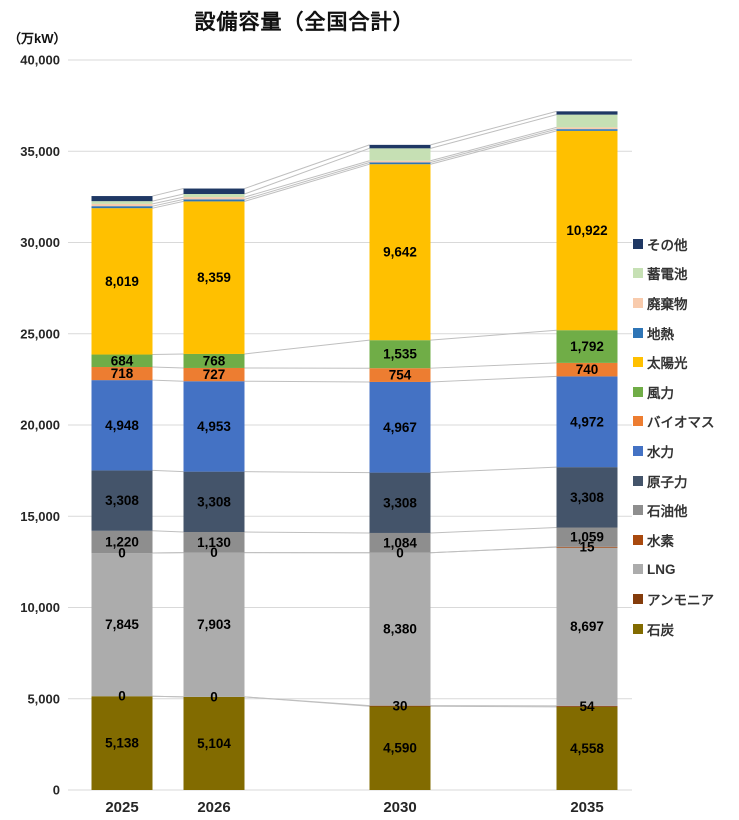  Describe the element at coordinates (122, 281) in the screenshot. I see `data-label-太陽光: 8,019` at that location.